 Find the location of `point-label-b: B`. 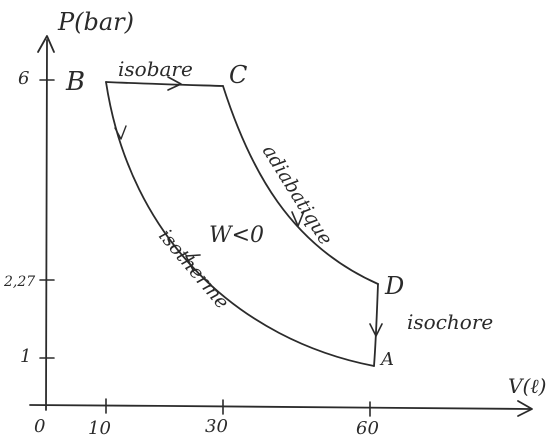

point-label-b: B is located at coordinates (75, 82).